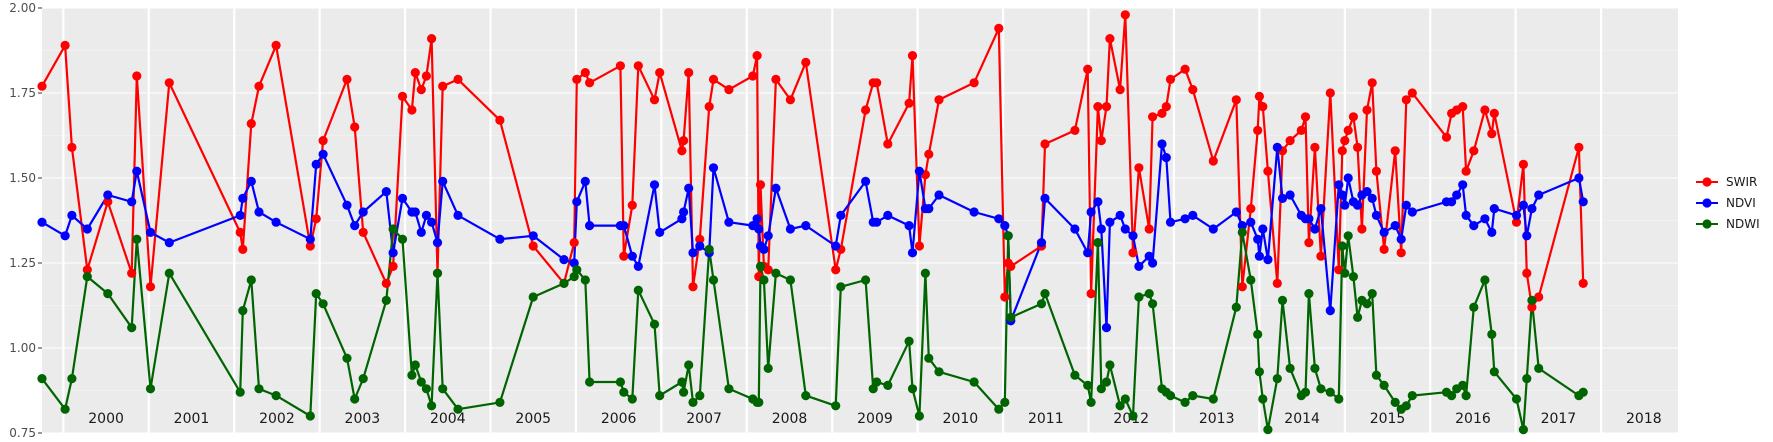 The height and width of the screenshot is (442, 1773). I want to click on legend: SWIR NDVI NDWI, so click(1728, 203).